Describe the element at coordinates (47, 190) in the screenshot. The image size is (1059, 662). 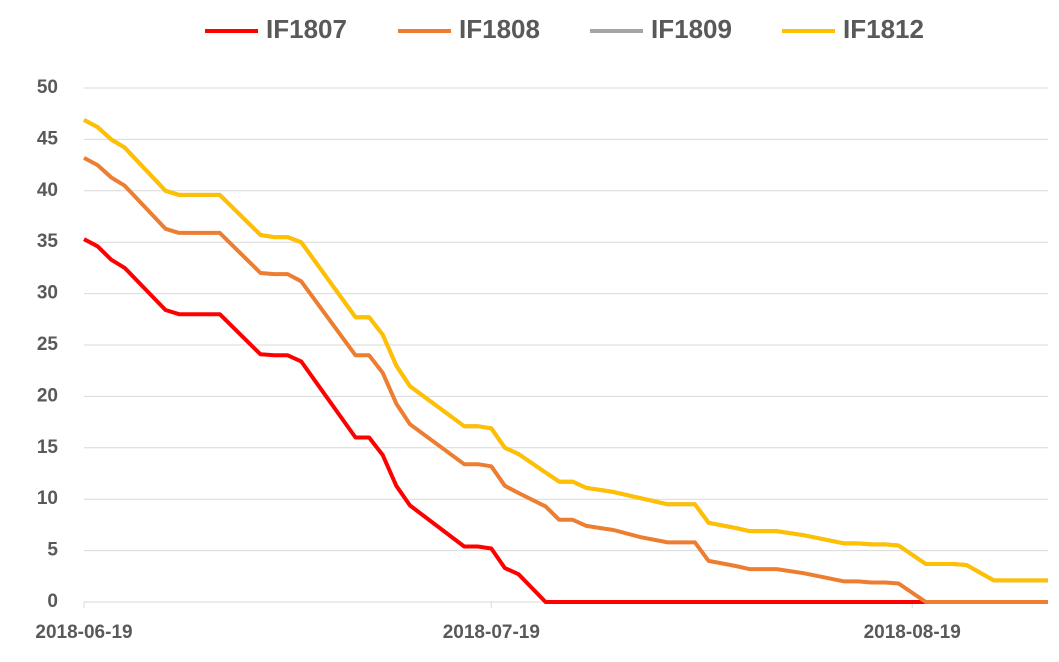
I see `y-tick-label: 40` at that location.